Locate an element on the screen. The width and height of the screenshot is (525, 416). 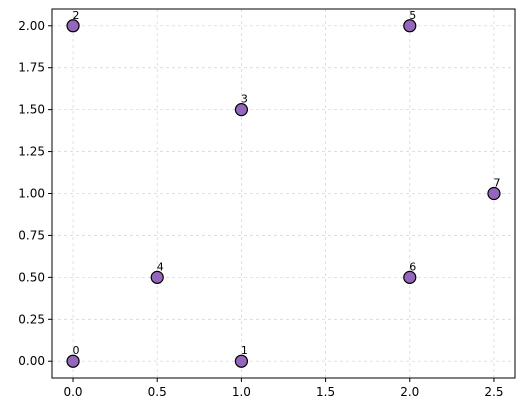
x-tick-label: 1.5 is located at coordinates (325, 392).